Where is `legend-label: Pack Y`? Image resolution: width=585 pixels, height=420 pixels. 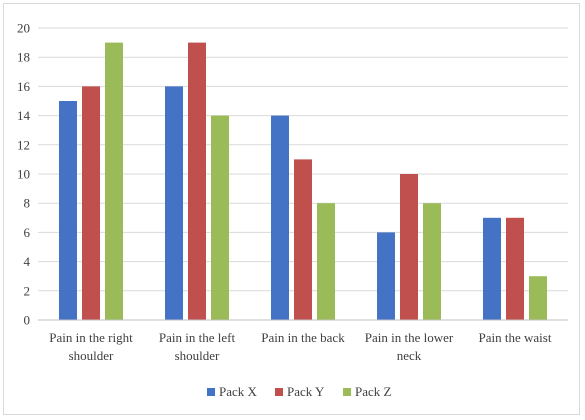 legend-label: Pack Y is located at coordinates (306, 391).